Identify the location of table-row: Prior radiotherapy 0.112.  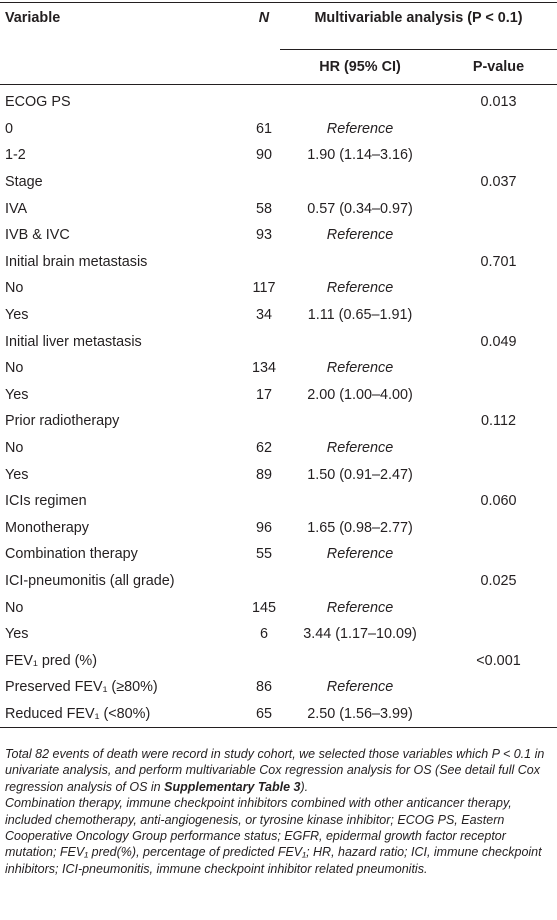
(278, 421).